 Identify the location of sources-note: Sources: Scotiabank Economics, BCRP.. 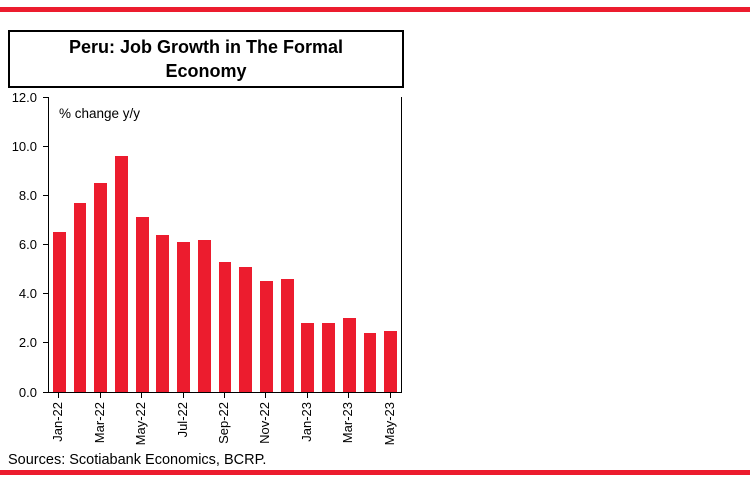
(137, 460).